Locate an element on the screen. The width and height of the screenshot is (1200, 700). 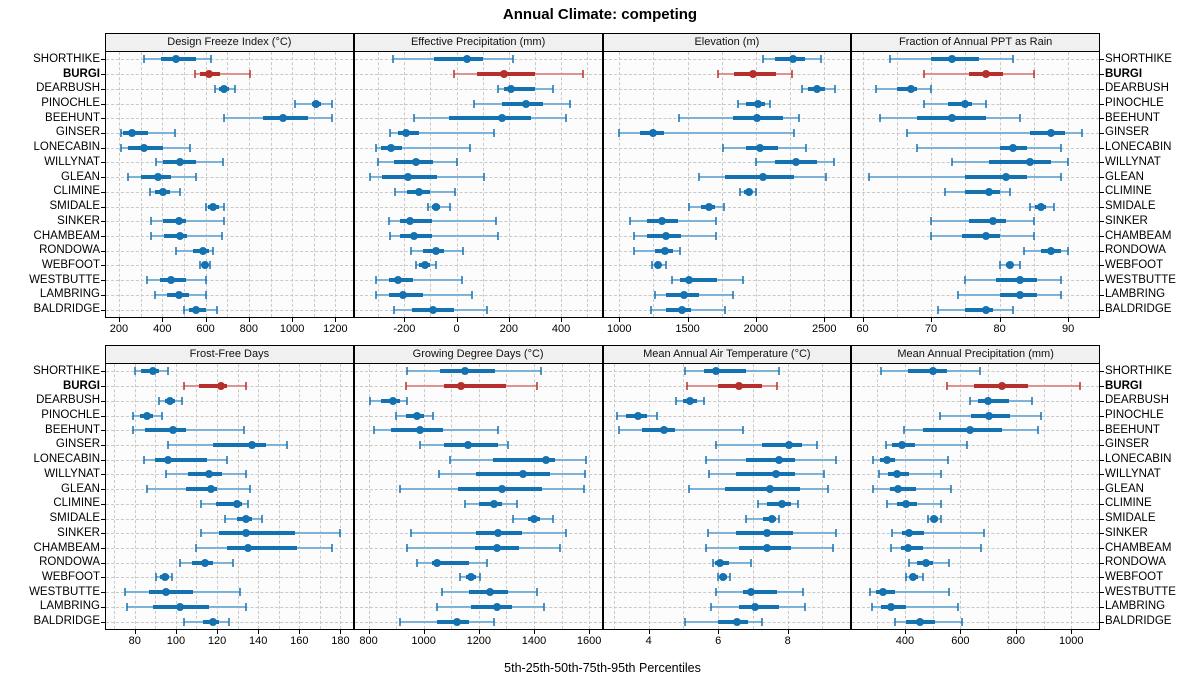
site-label: WESTBUTTE is located at coordinates (1140, 279).